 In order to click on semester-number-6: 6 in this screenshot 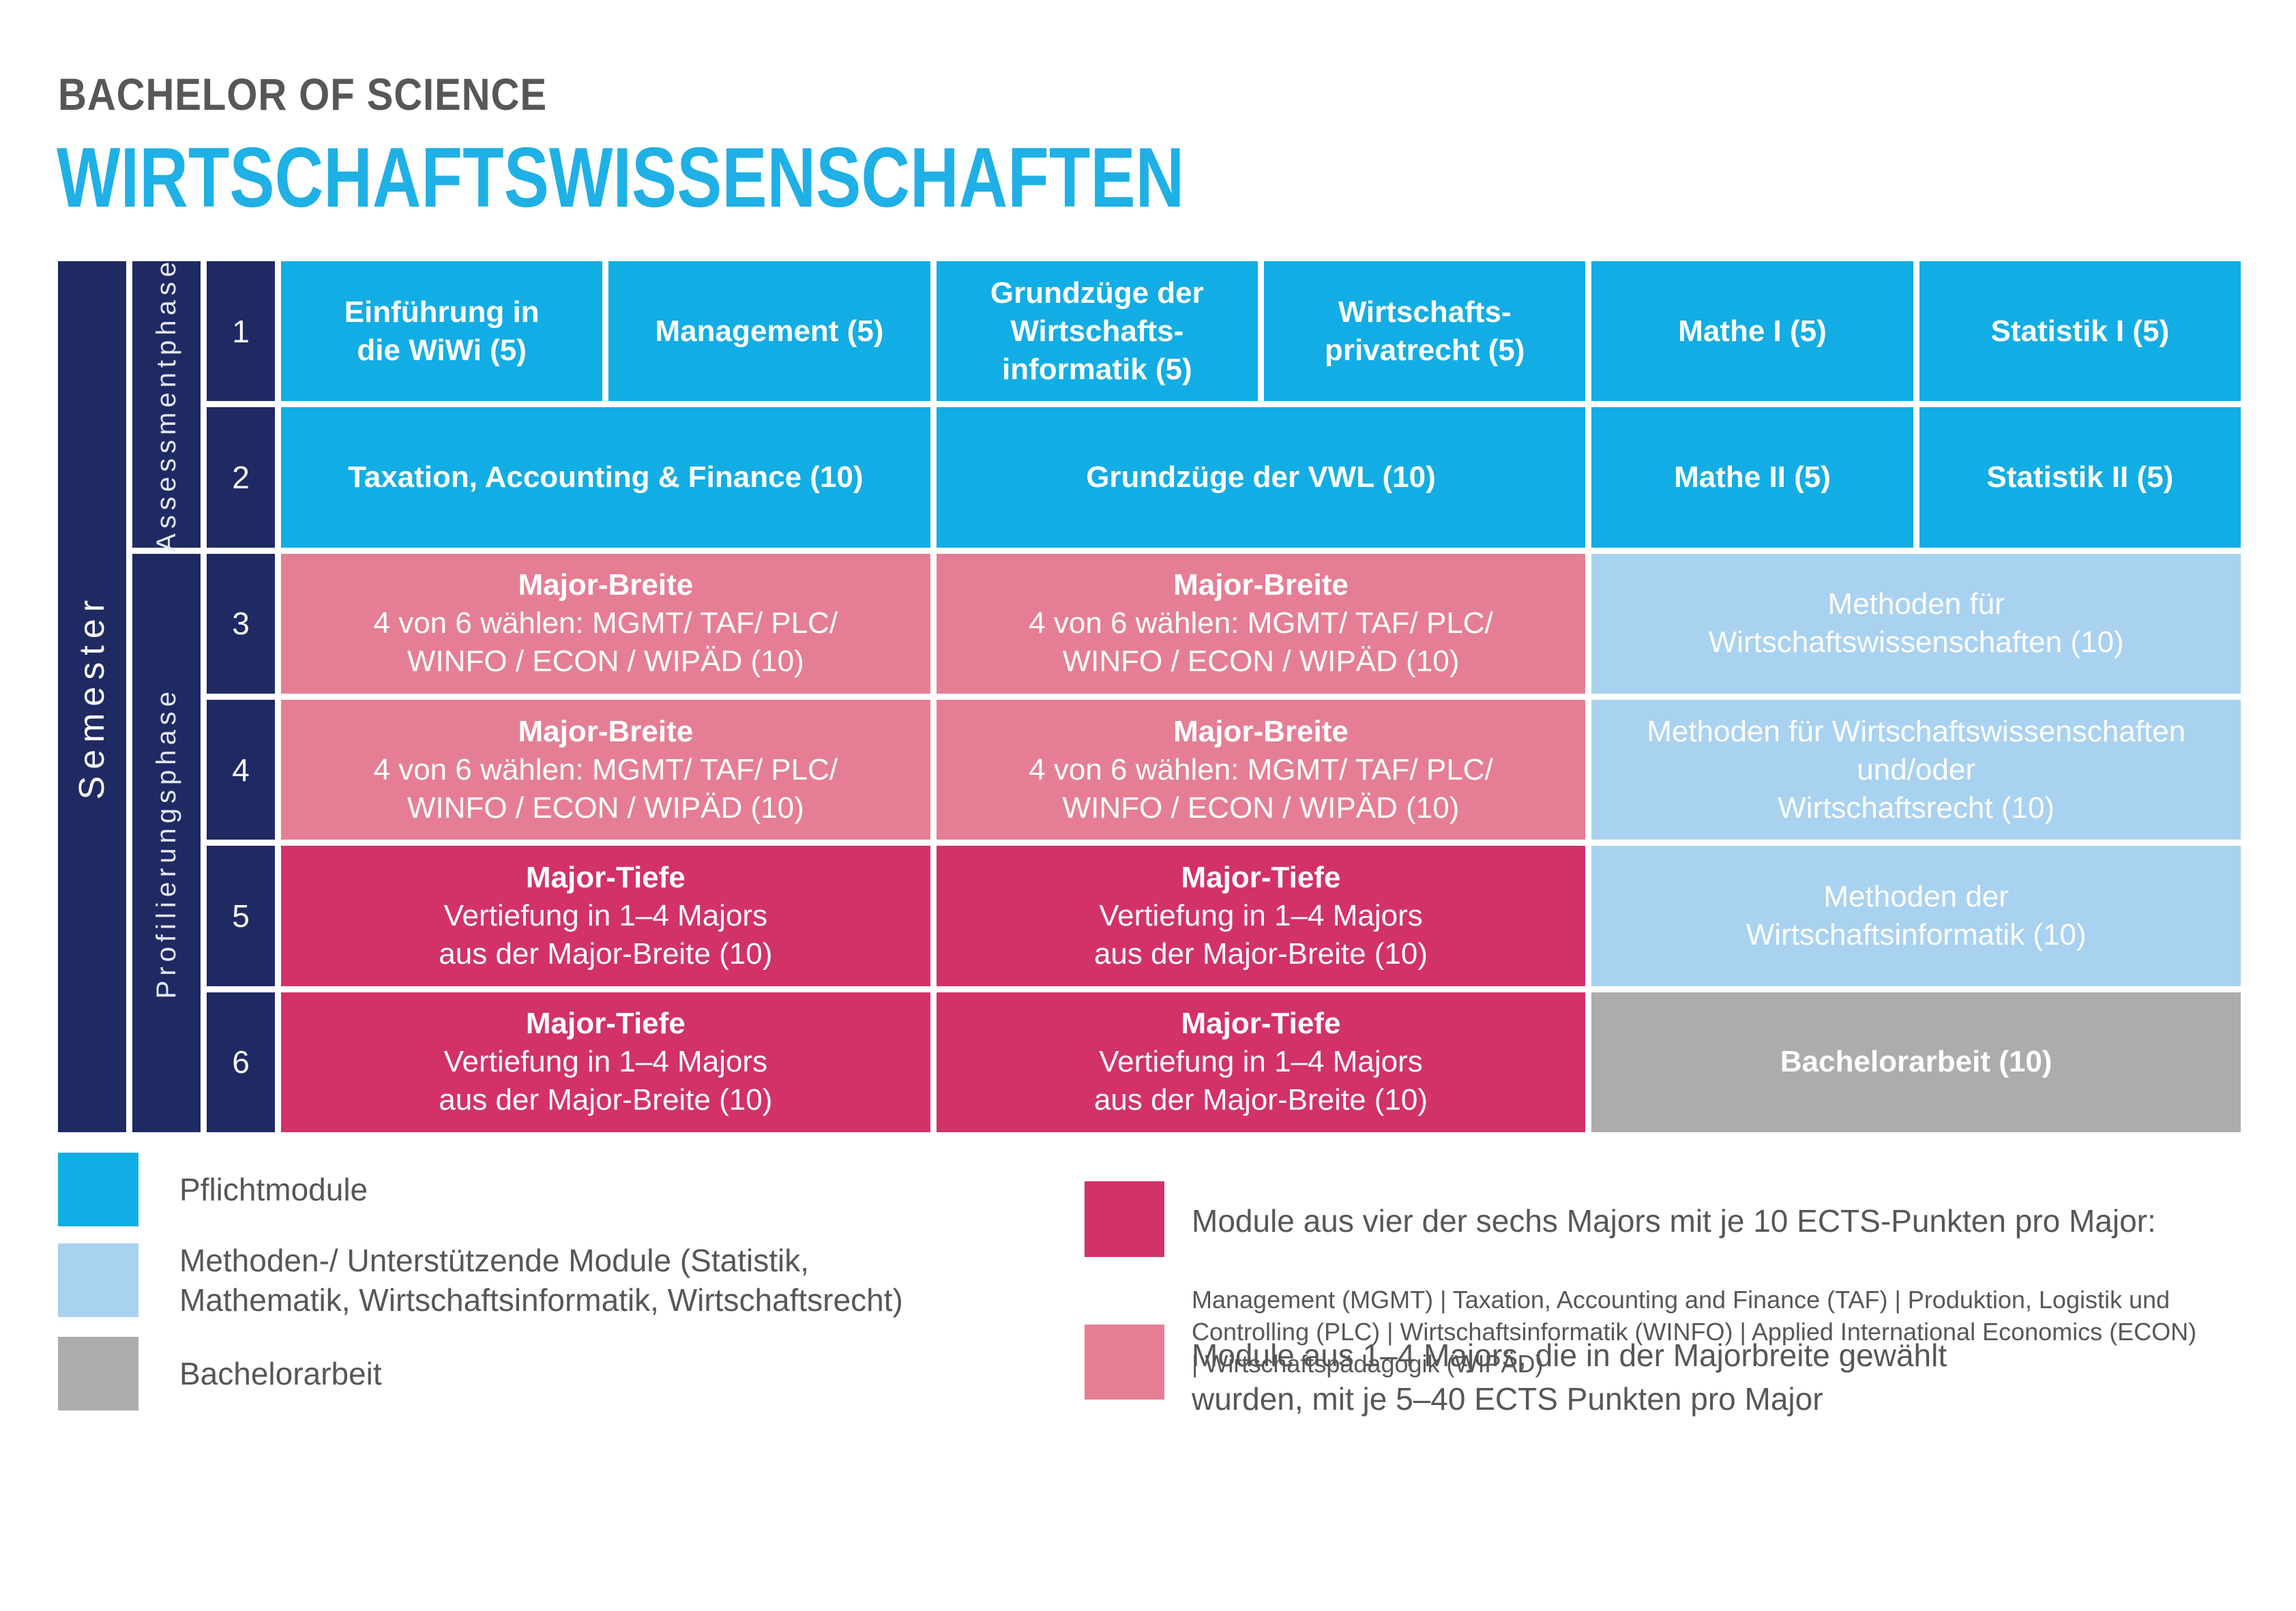, I will do `click(241, 1062)`.